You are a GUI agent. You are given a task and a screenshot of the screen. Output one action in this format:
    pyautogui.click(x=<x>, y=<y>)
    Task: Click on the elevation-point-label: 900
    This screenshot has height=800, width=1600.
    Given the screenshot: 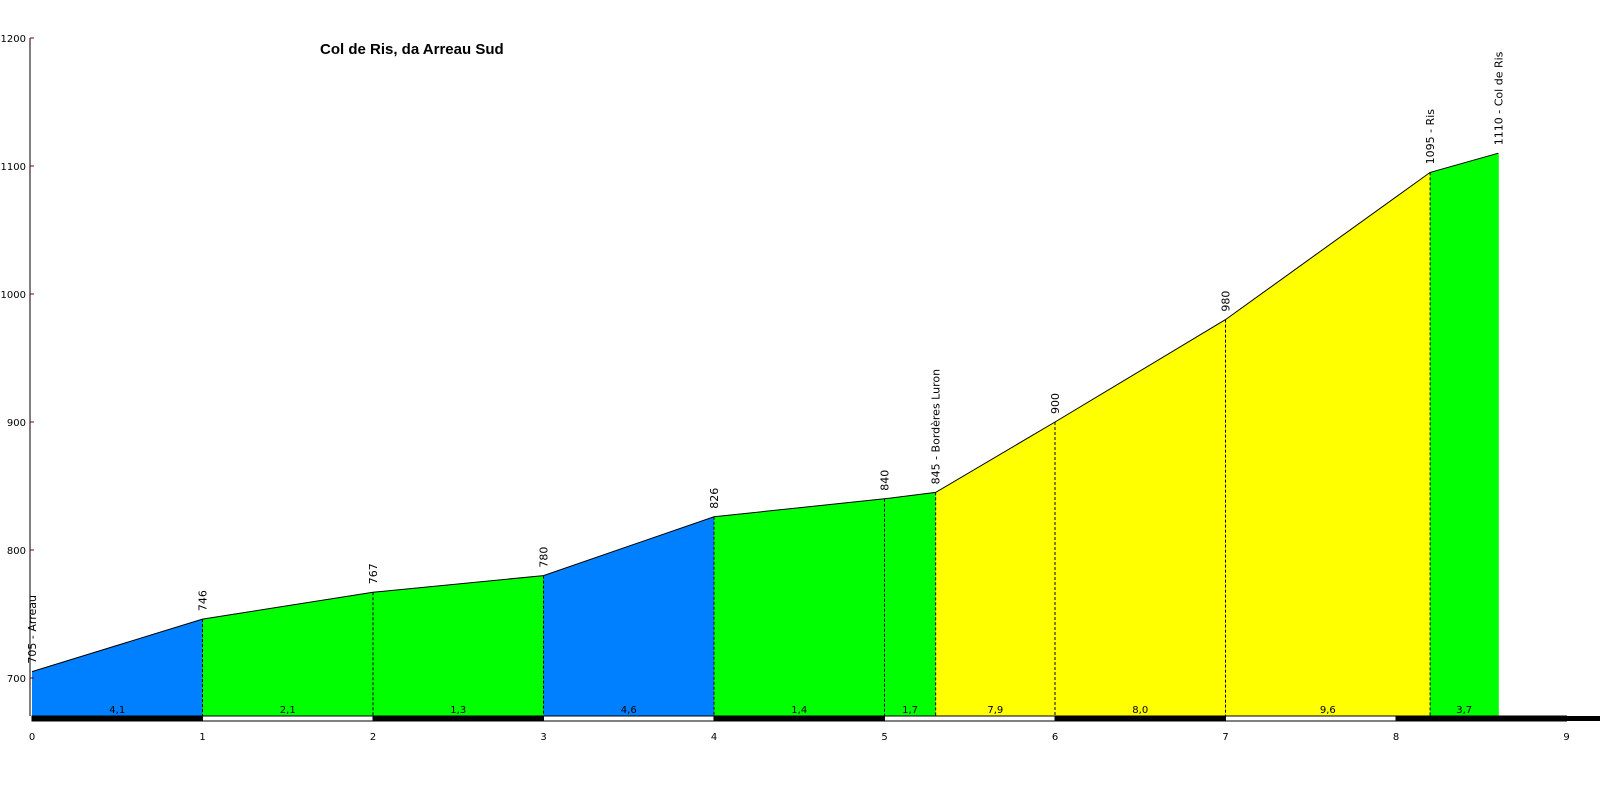 What is the action you would take?
    pyautogui.click(x=1055, y=403)
    